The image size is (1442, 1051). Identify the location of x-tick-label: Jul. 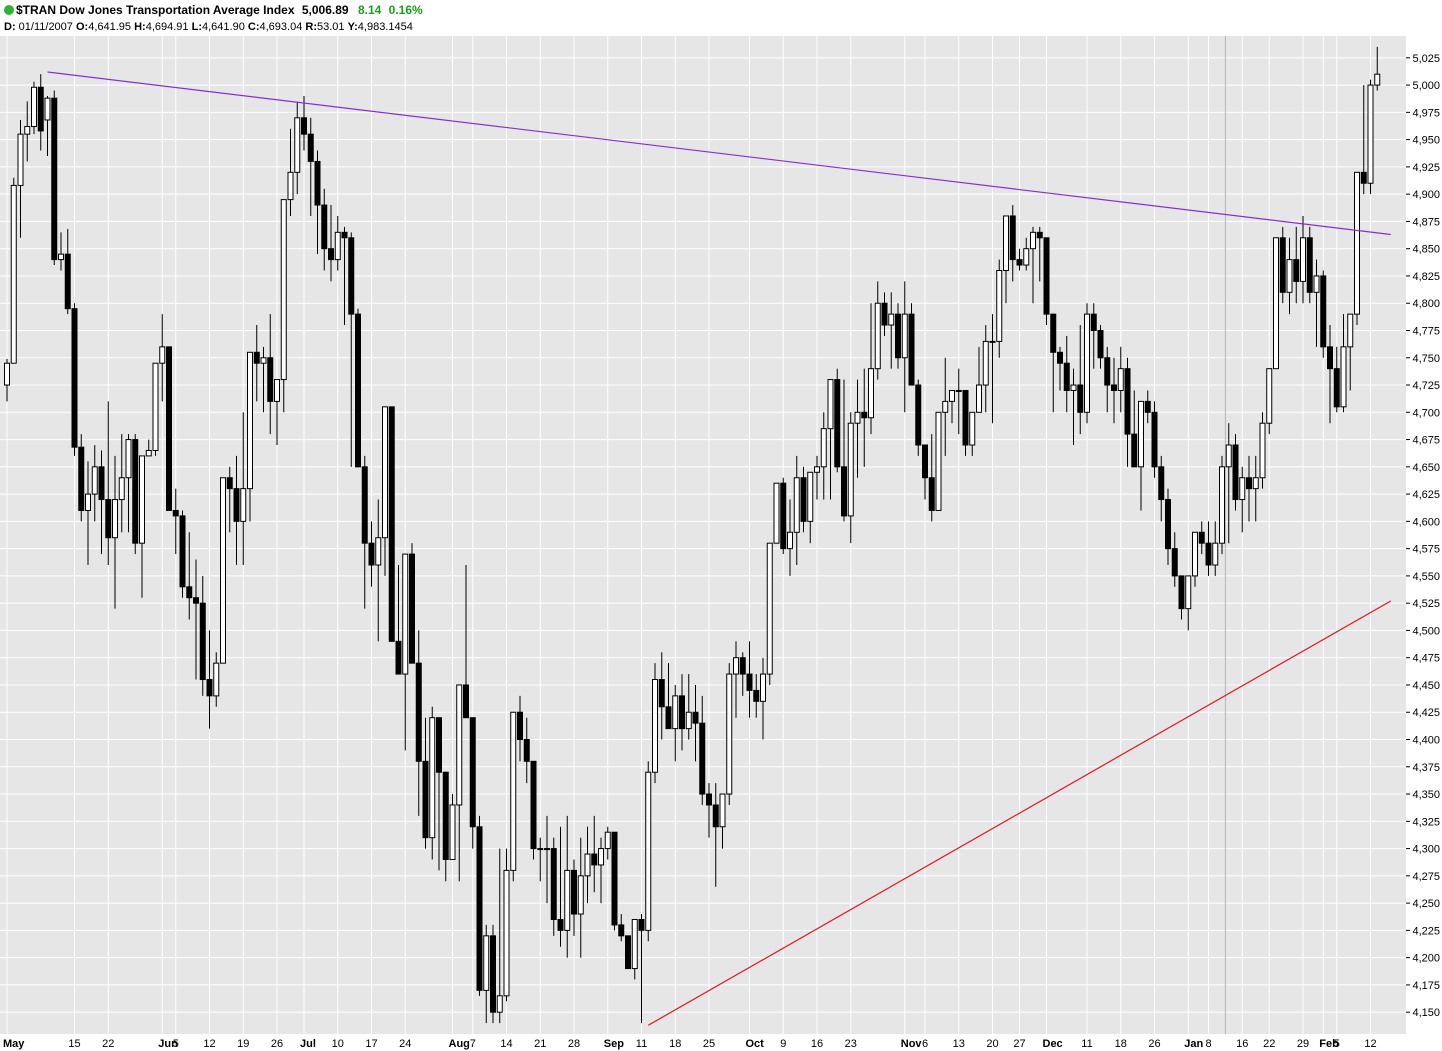
(308, 1044).